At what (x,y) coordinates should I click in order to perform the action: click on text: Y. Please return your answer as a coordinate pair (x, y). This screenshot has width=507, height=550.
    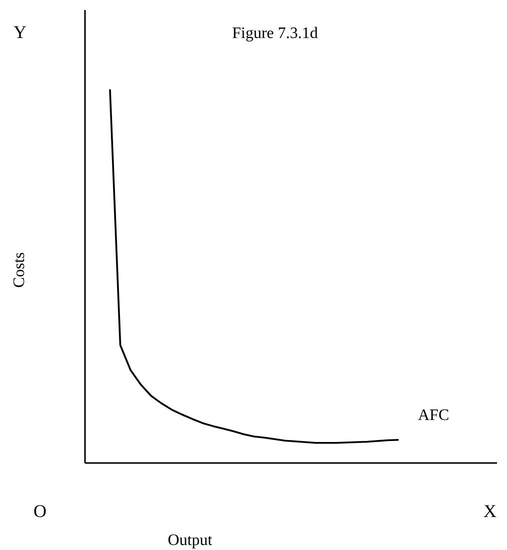
    Looking at the image, I should click on (20, 32).